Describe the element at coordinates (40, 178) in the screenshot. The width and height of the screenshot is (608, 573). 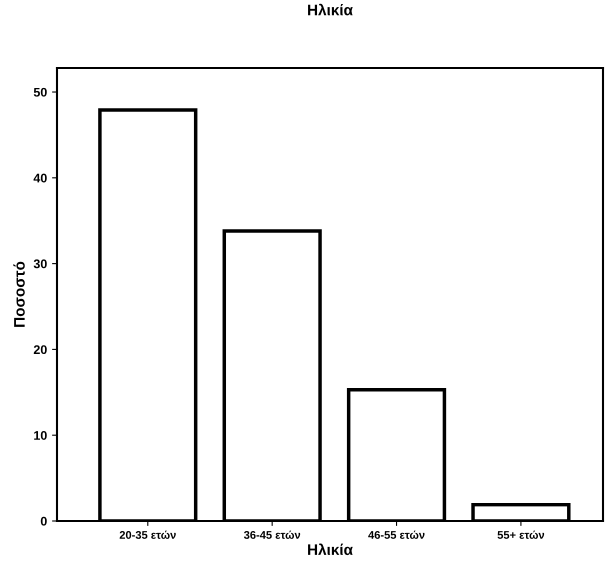
I see `y-tick-label: 40` at that location.